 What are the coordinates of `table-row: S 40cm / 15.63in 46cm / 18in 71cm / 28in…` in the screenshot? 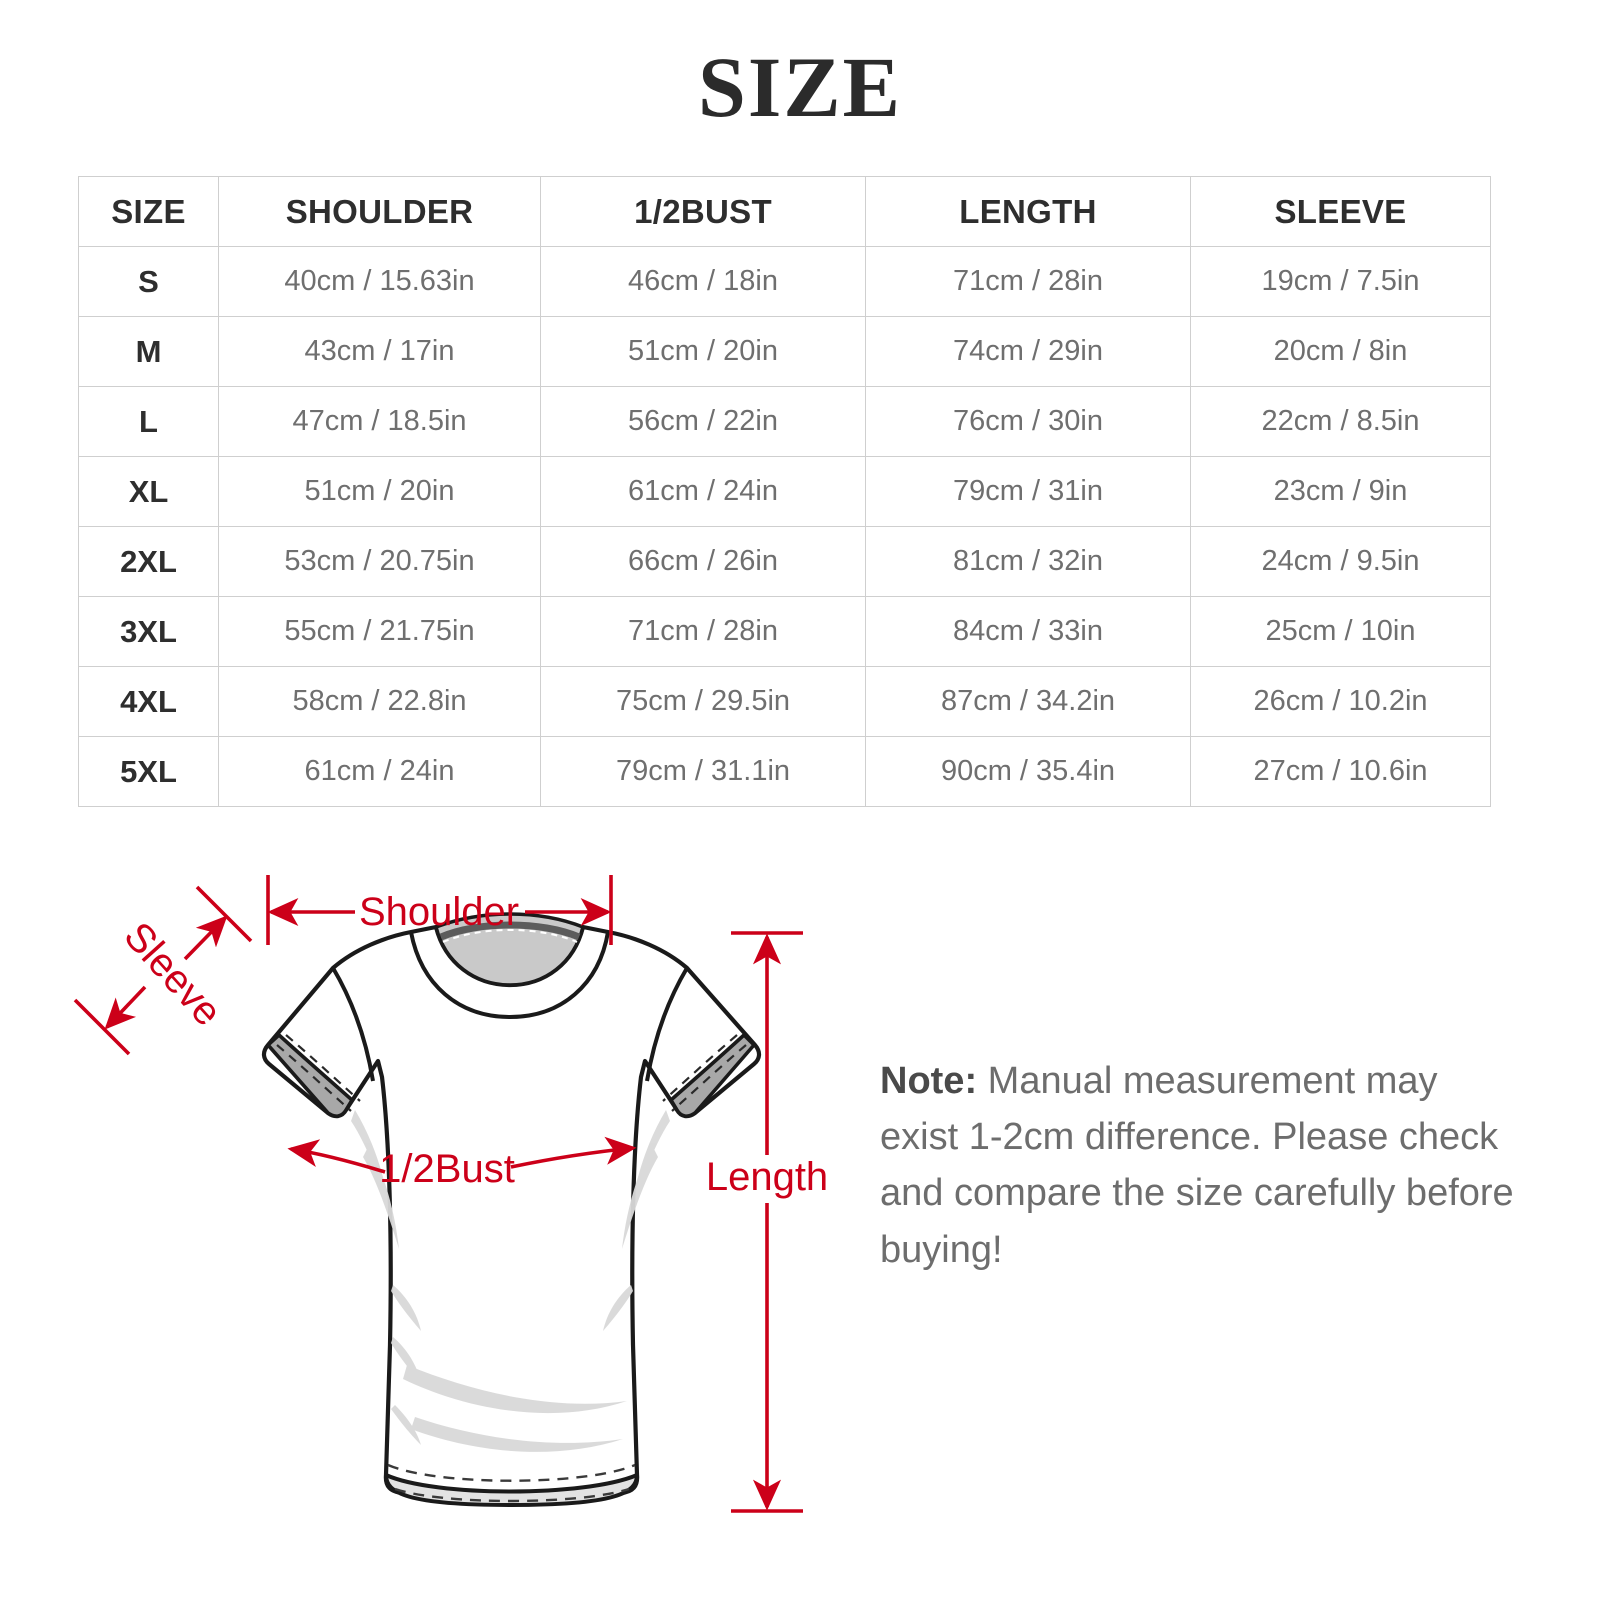 It's located at (784, 281).